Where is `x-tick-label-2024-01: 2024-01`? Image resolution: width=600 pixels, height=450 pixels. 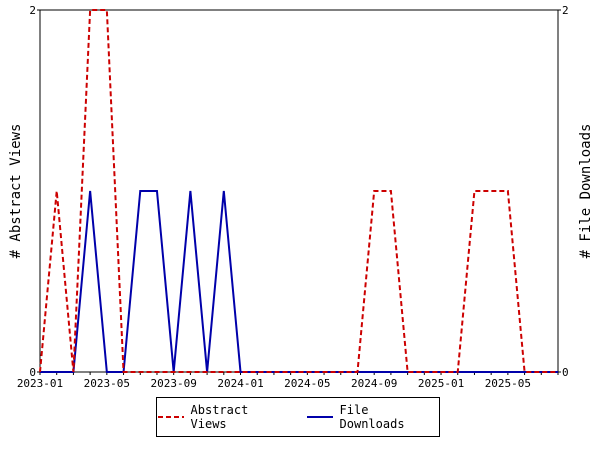
x-tick-label-2024-01: 2024-01 is located at coordinates (240, 383).